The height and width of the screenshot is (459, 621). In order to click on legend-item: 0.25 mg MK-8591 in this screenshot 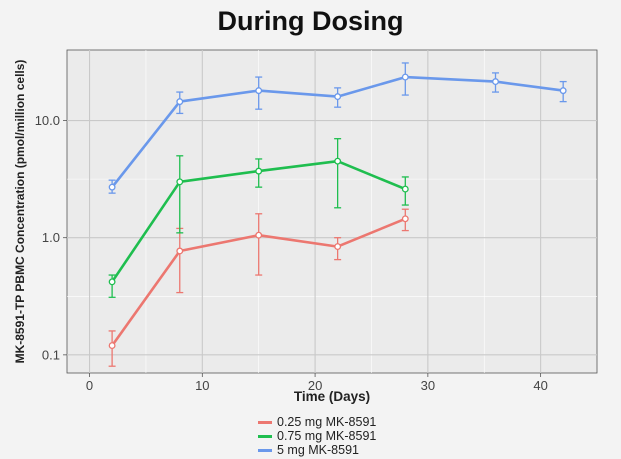, I will do `click(317, 422)`.